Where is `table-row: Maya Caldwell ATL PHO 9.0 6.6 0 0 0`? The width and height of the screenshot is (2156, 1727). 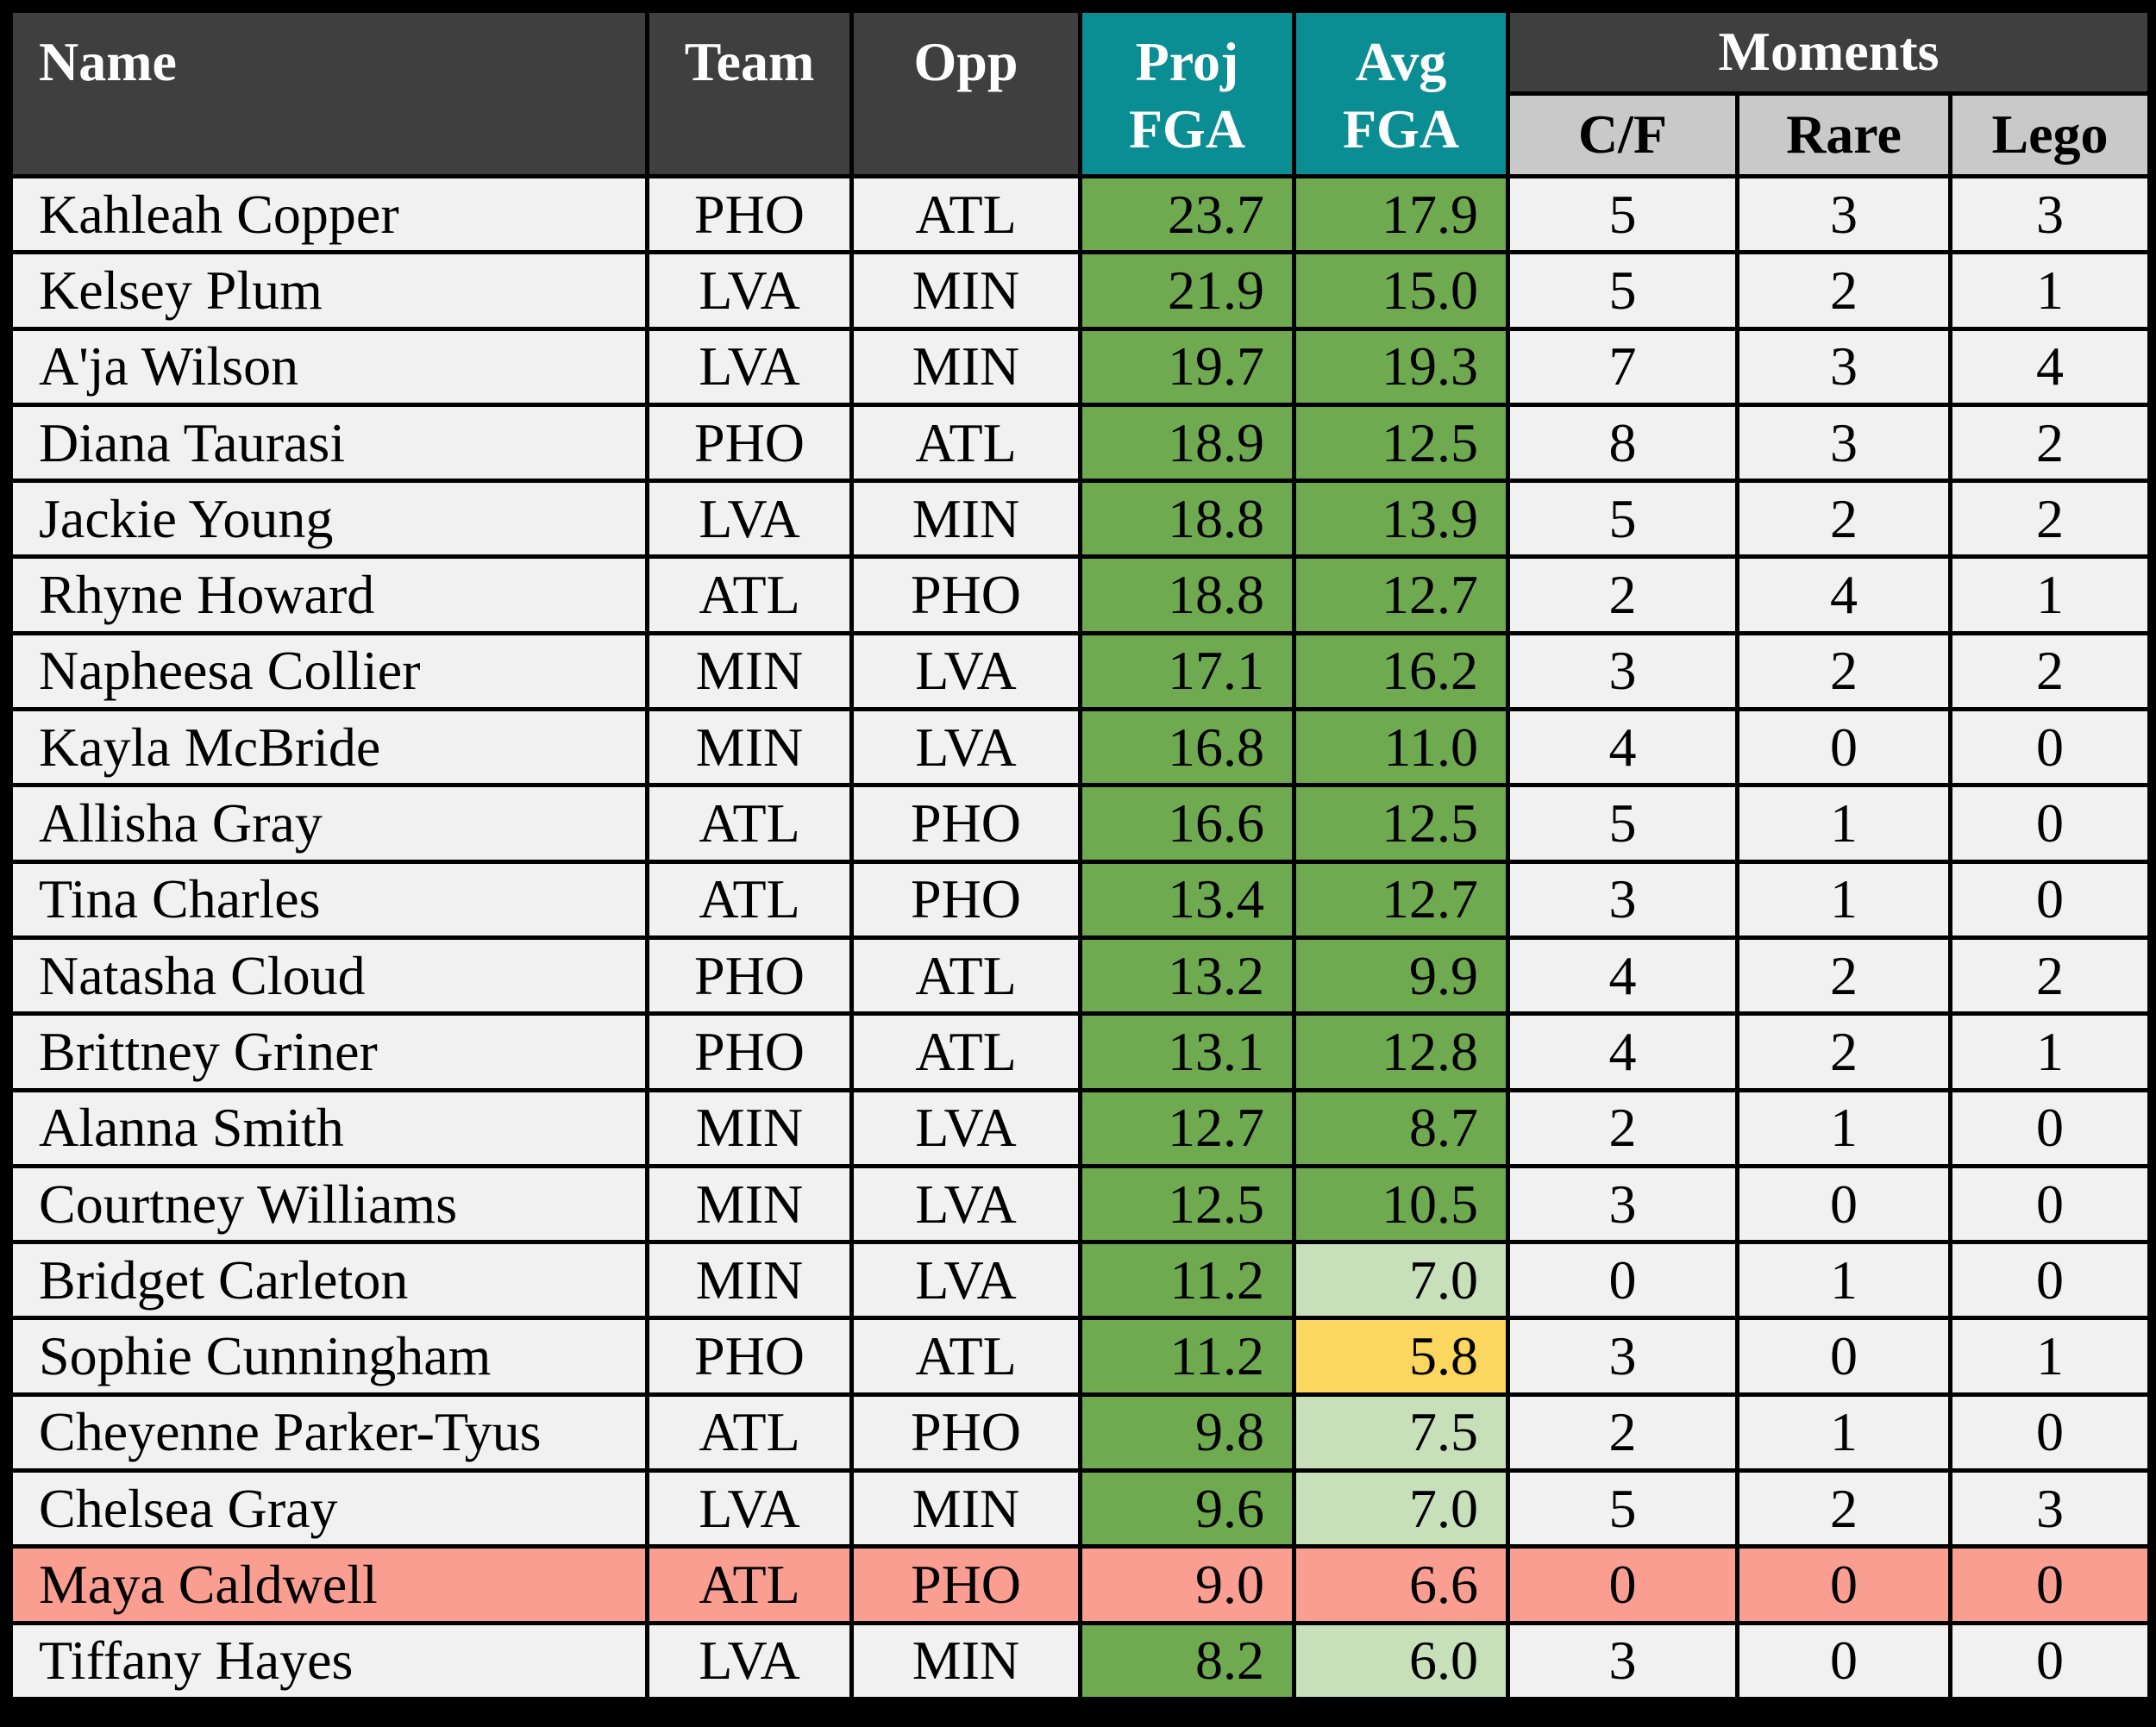
table-row: Maya Caldwell ATL PHO 9.0 6.6 0 0 0 is located at coordinates (1081, 1584).